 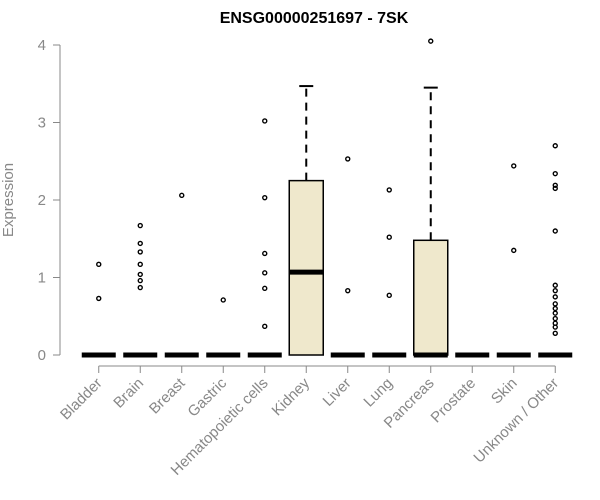 I want to click on y-tick-label: 4, so click(x=42, y=45).